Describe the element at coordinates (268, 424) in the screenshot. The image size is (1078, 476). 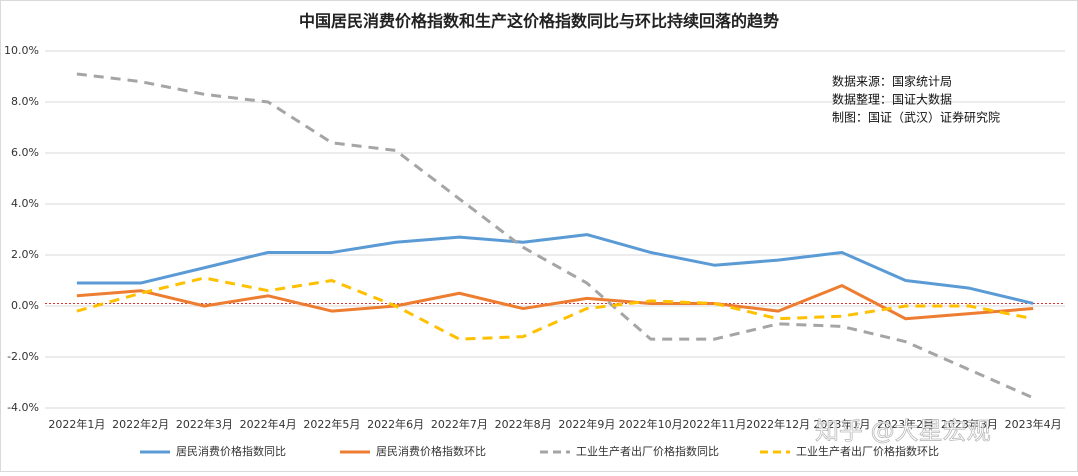
I see `x-tick-label: 2022年4月` at that location.